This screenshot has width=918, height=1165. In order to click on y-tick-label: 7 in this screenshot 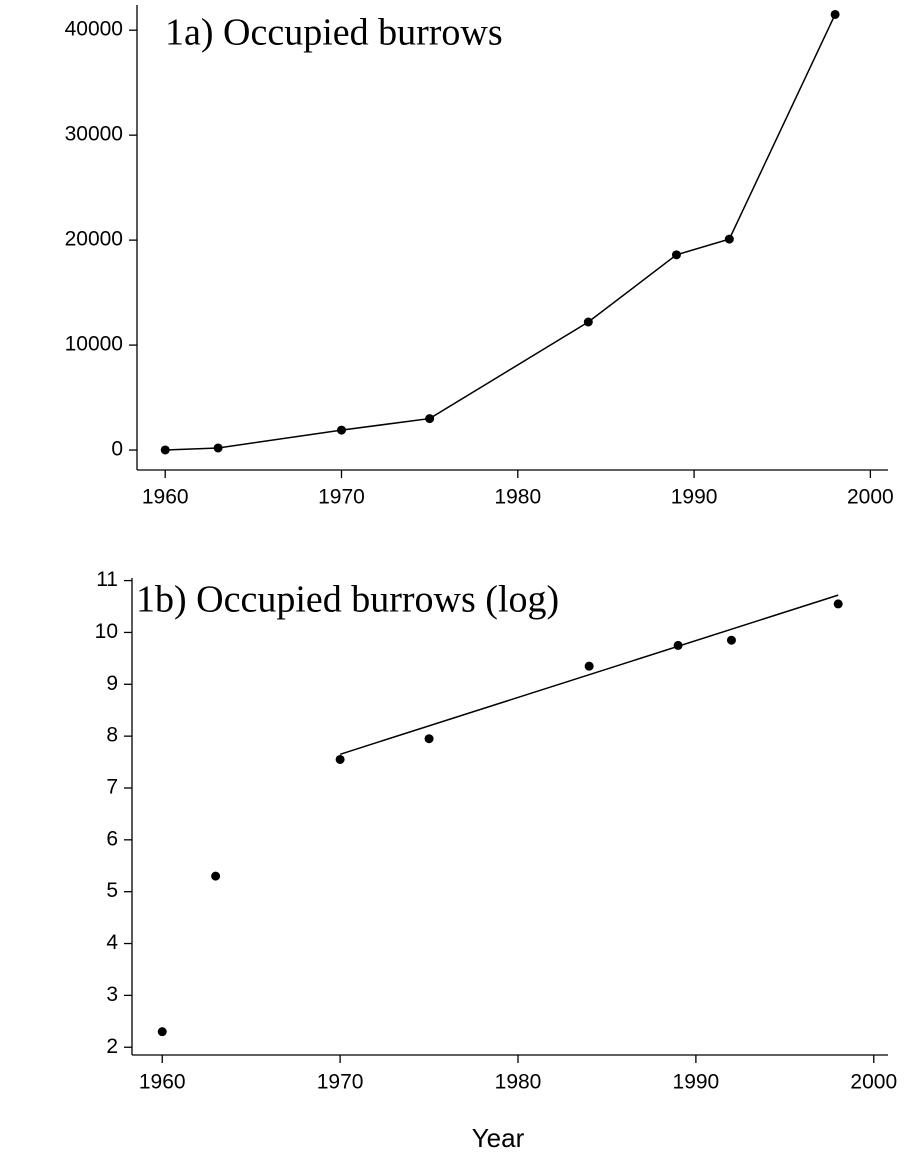, I will do `click(112, 787)`.